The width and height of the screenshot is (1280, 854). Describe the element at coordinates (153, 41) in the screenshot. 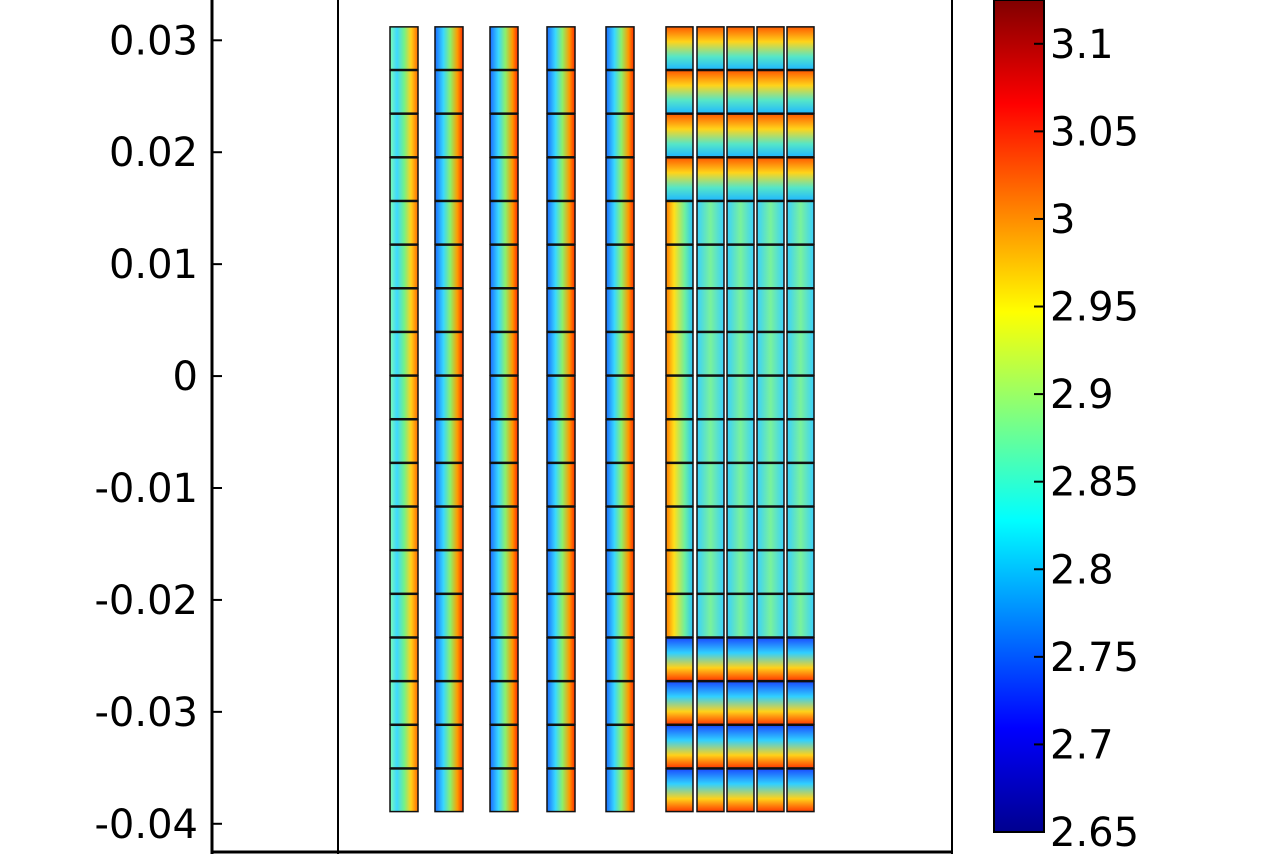

I see `y-tick-label: 0.03` at that location.